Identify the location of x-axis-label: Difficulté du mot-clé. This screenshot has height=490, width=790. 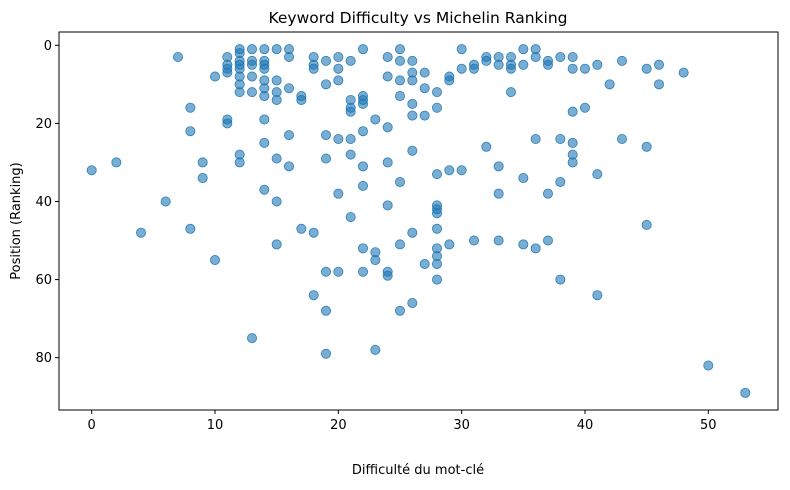
(418, 470).